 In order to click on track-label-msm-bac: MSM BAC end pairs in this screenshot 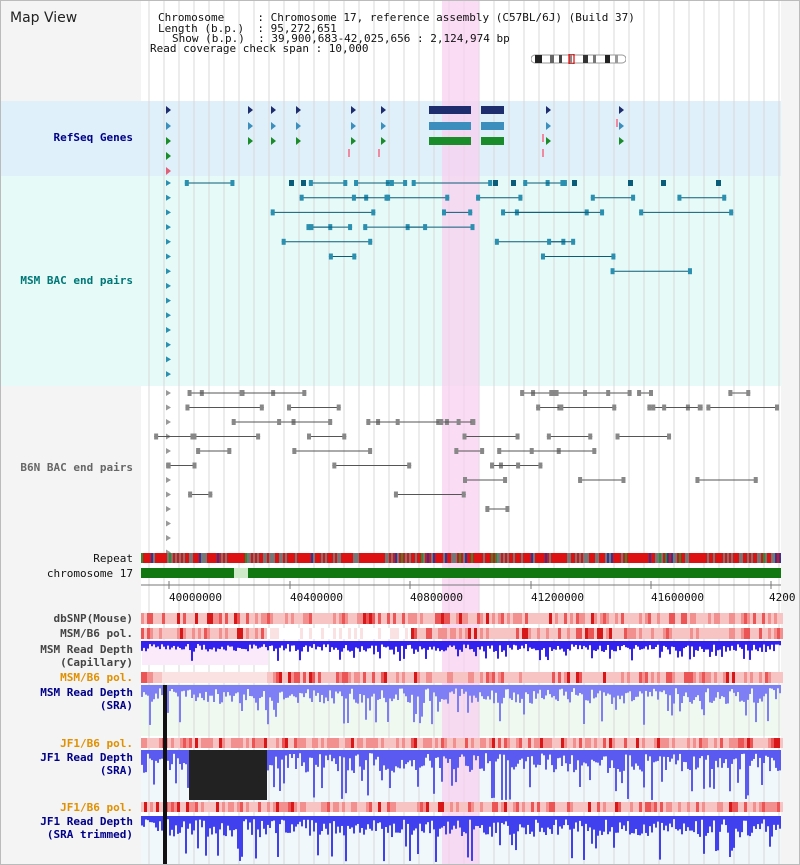, I will do `click(76, 280)`.